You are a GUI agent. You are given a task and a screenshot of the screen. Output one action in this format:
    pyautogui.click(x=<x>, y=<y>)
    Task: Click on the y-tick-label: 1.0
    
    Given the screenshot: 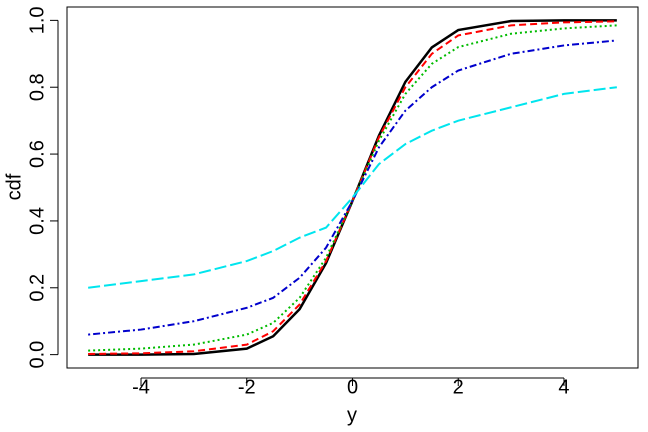 What is the action you would take?
    pyautogui.click(x=37, y=20)
    